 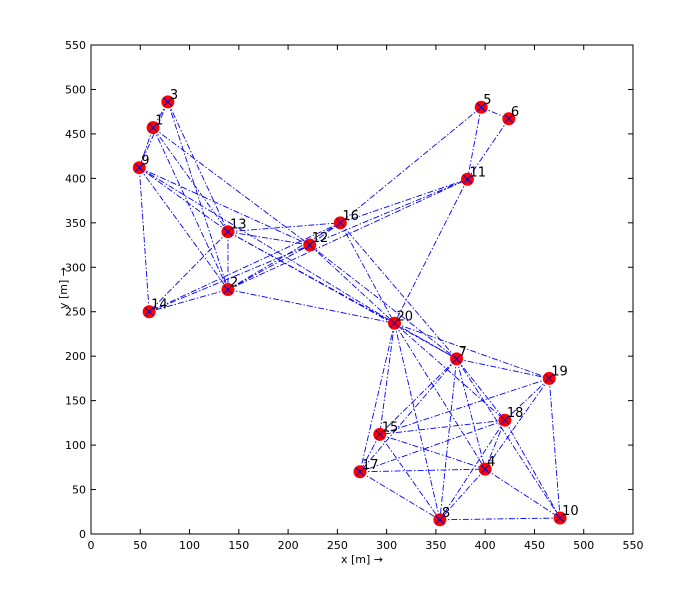 I want to click on x-tick-label-200: 200, so click(x=288, y=545).